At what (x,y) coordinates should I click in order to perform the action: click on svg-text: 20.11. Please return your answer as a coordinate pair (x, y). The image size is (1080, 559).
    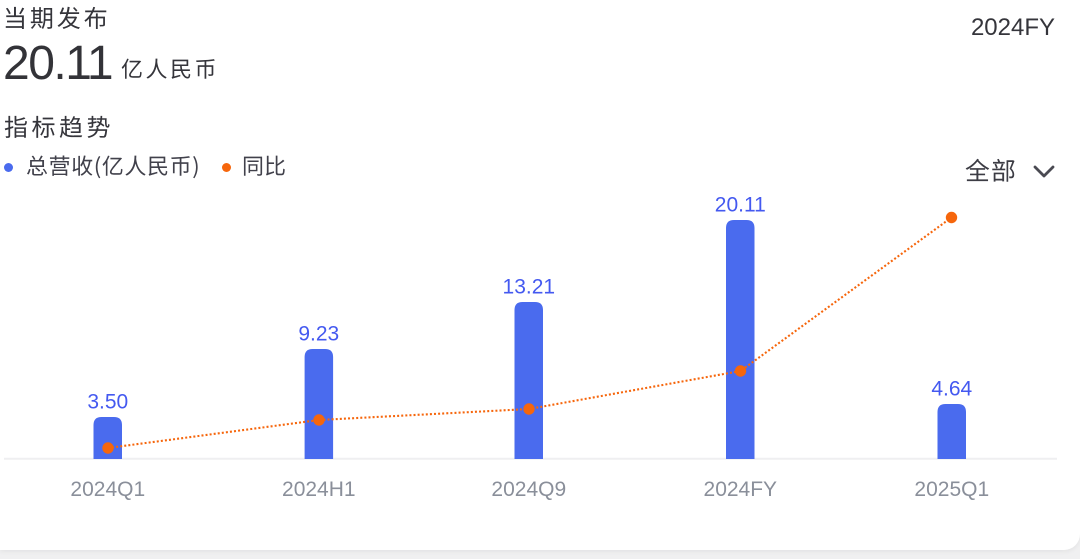
    Looking at the image, I should click on (740, 205).